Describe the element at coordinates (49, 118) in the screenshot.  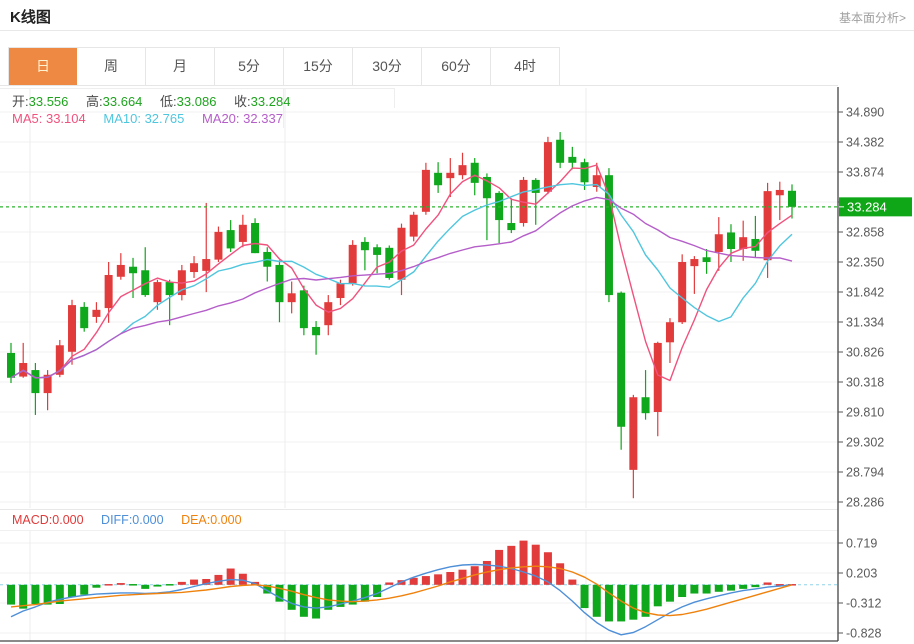
I see `ma5-readout: MA5: 33.104` at that location.